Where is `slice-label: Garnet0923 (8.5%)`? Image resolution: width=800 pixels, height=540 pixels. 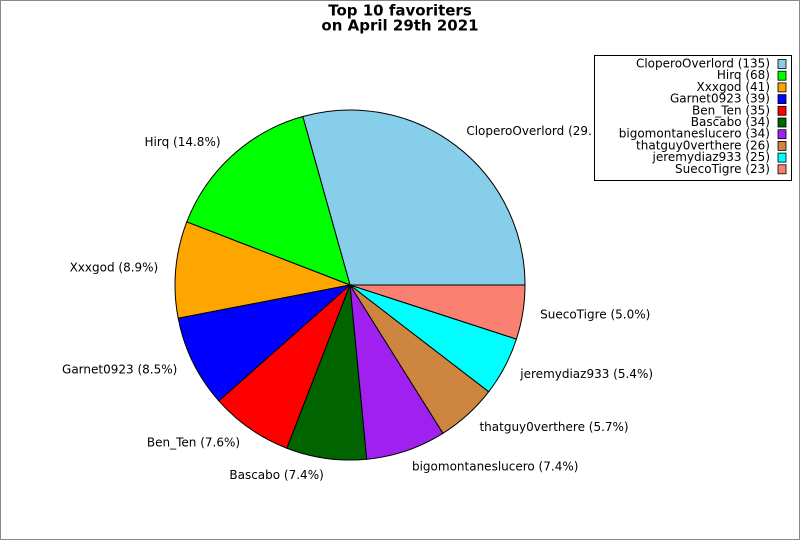
slice-label: Garnet0923 (8.5%) is located at coordinates (119, 370).